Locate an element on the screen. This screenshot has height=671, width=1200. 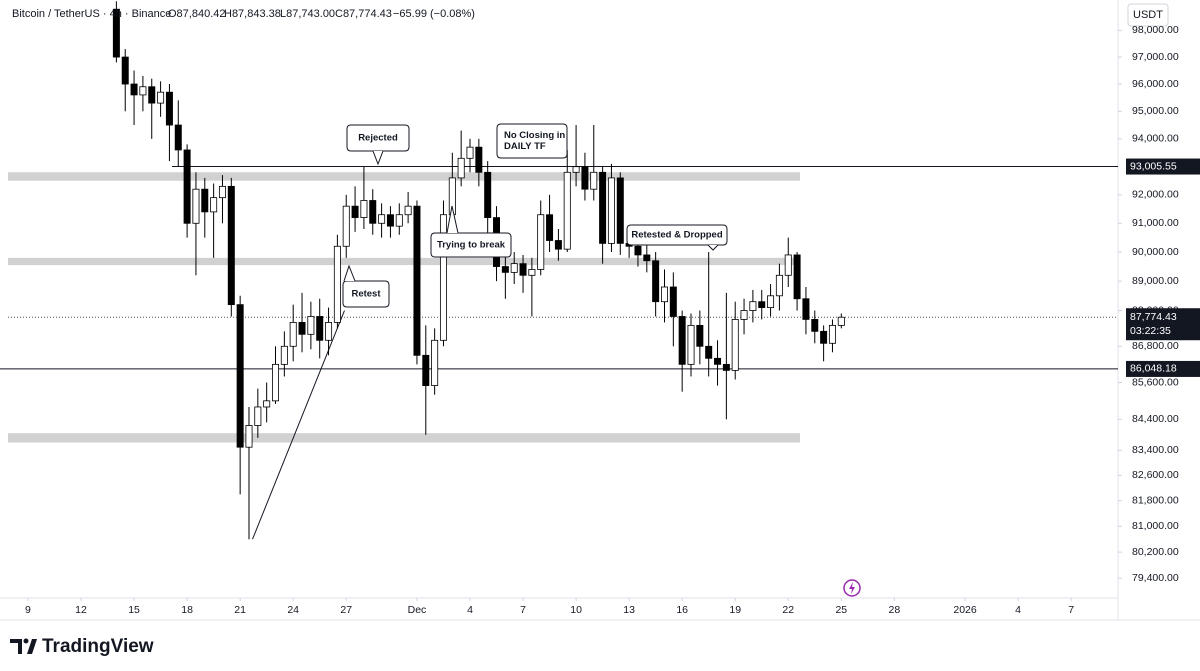
annotation-text: Retest is located at coordinates (366, 294).